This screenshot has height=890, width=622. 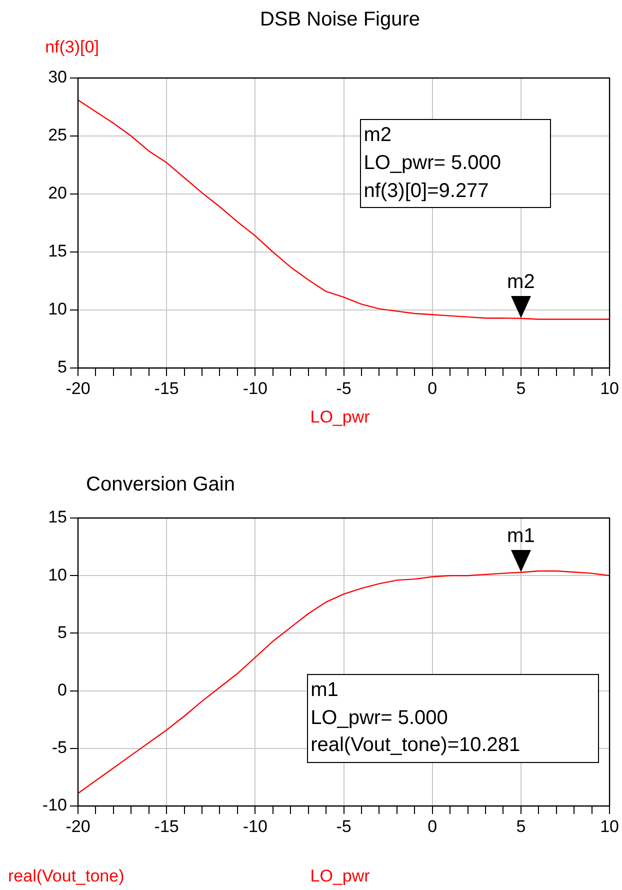 I want to click on readout-panel: m2 LO_pwr= 5.000 nf(3)[0]=9.277, so click(x=456, y=163).